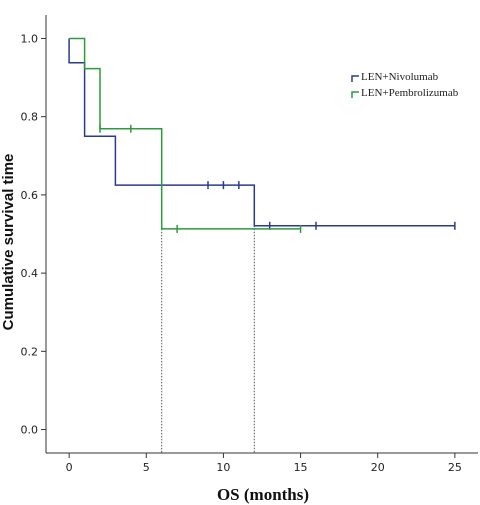  What do you see at coordinates (378, 467) in the screenshot?
I see `x-tick-label: 20` at bounding box center [378, 467].